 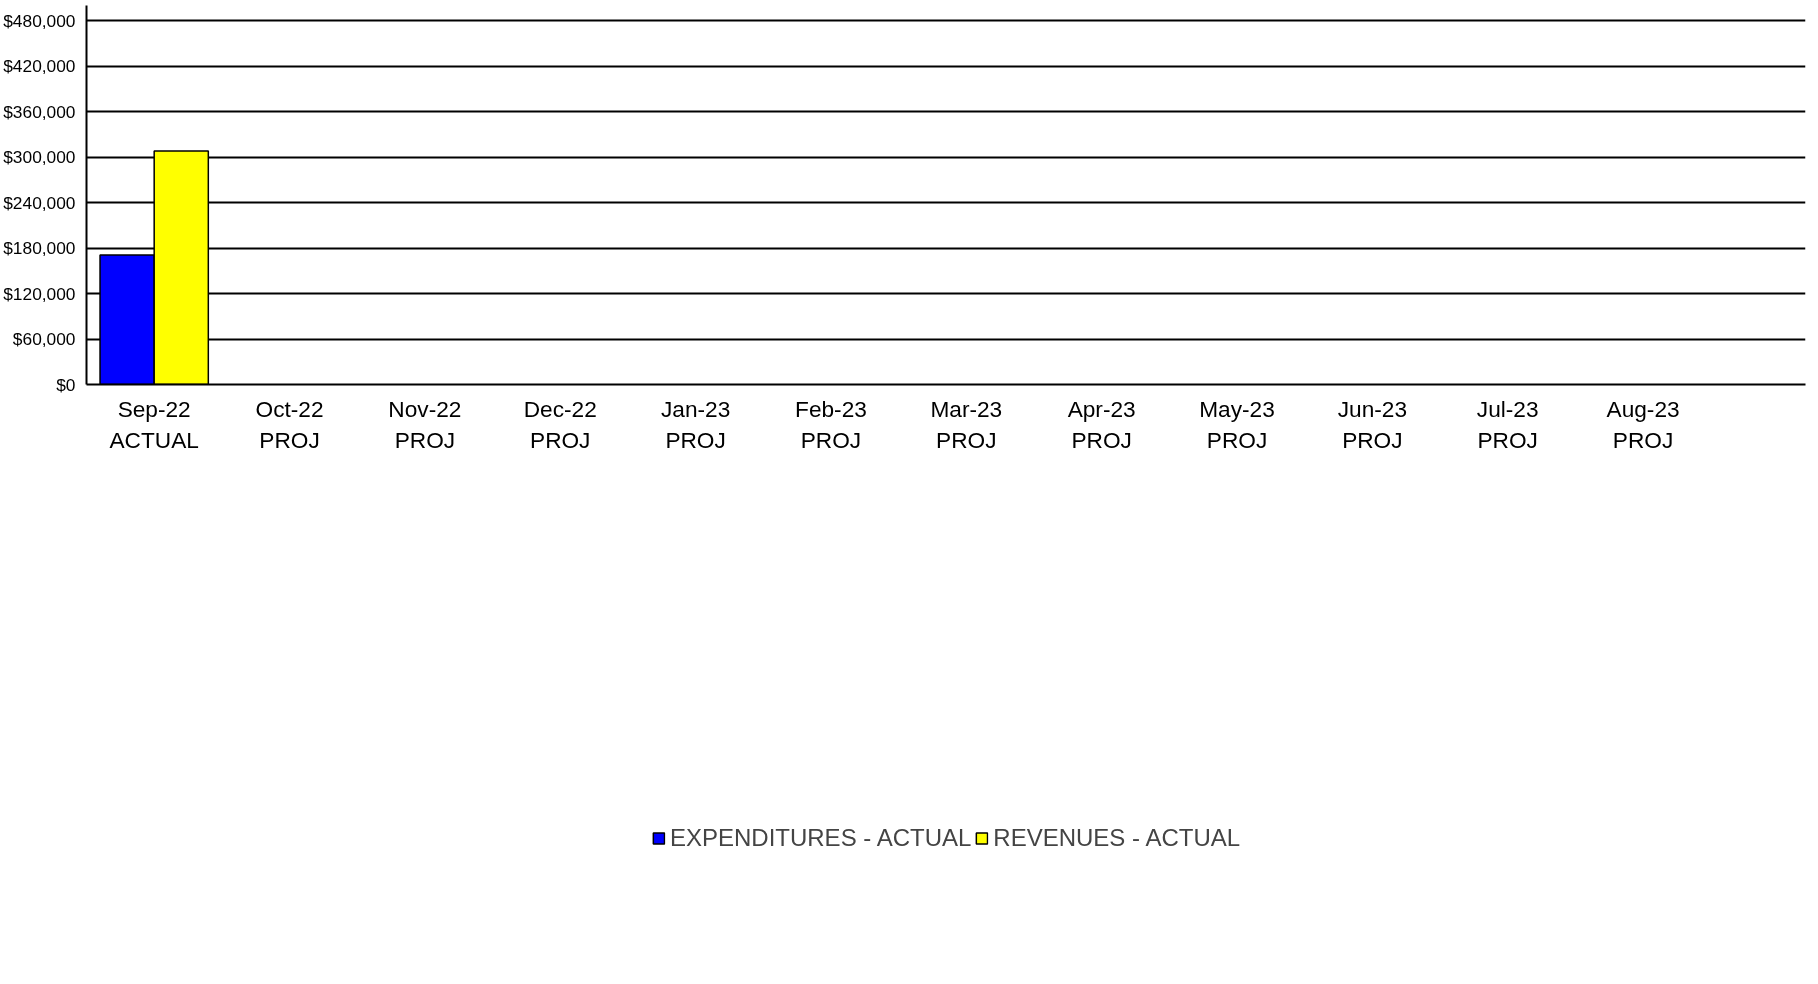 What do you see at coordinates (1507, 424) in the screenshot?
I see `x-tick-label: Jul-23 PROJ` at bounding box center [1507, 424].